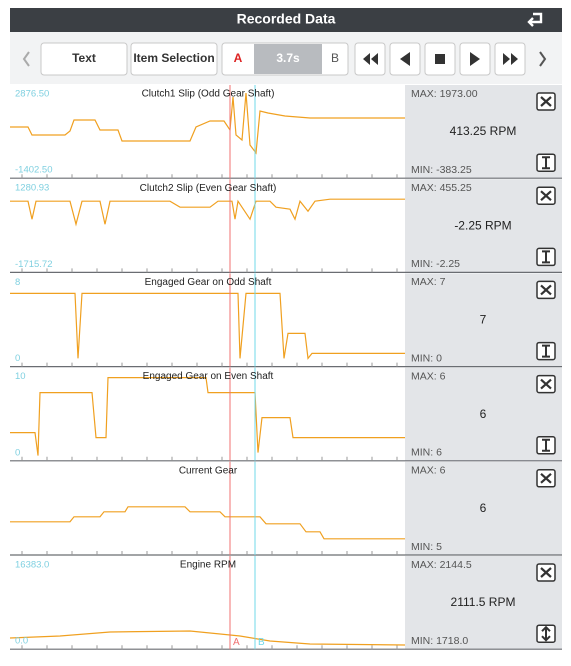 The height and width of the screenshot is (666, 571). Describe the element at coordinates (543, 59) in the screenshot. I see `next-arrow` at that location.